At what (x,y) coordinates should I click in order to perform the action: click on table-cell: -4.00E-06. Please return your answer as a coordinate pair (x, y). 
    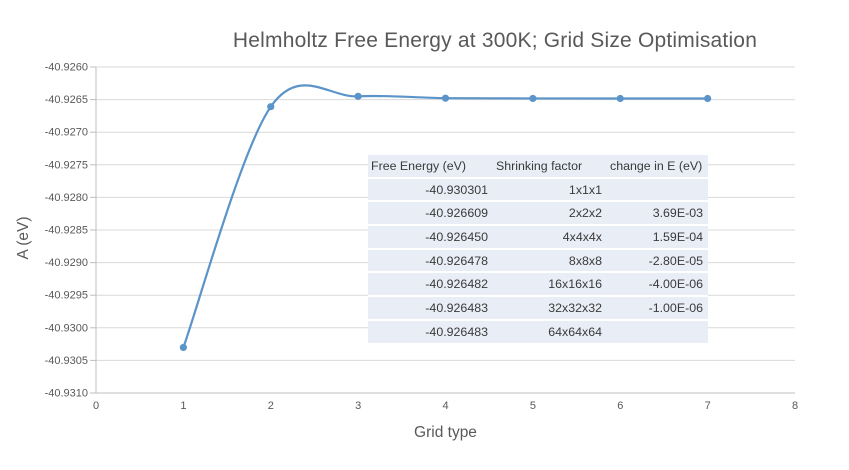
    Looking at the image, I should click on (657, 285).